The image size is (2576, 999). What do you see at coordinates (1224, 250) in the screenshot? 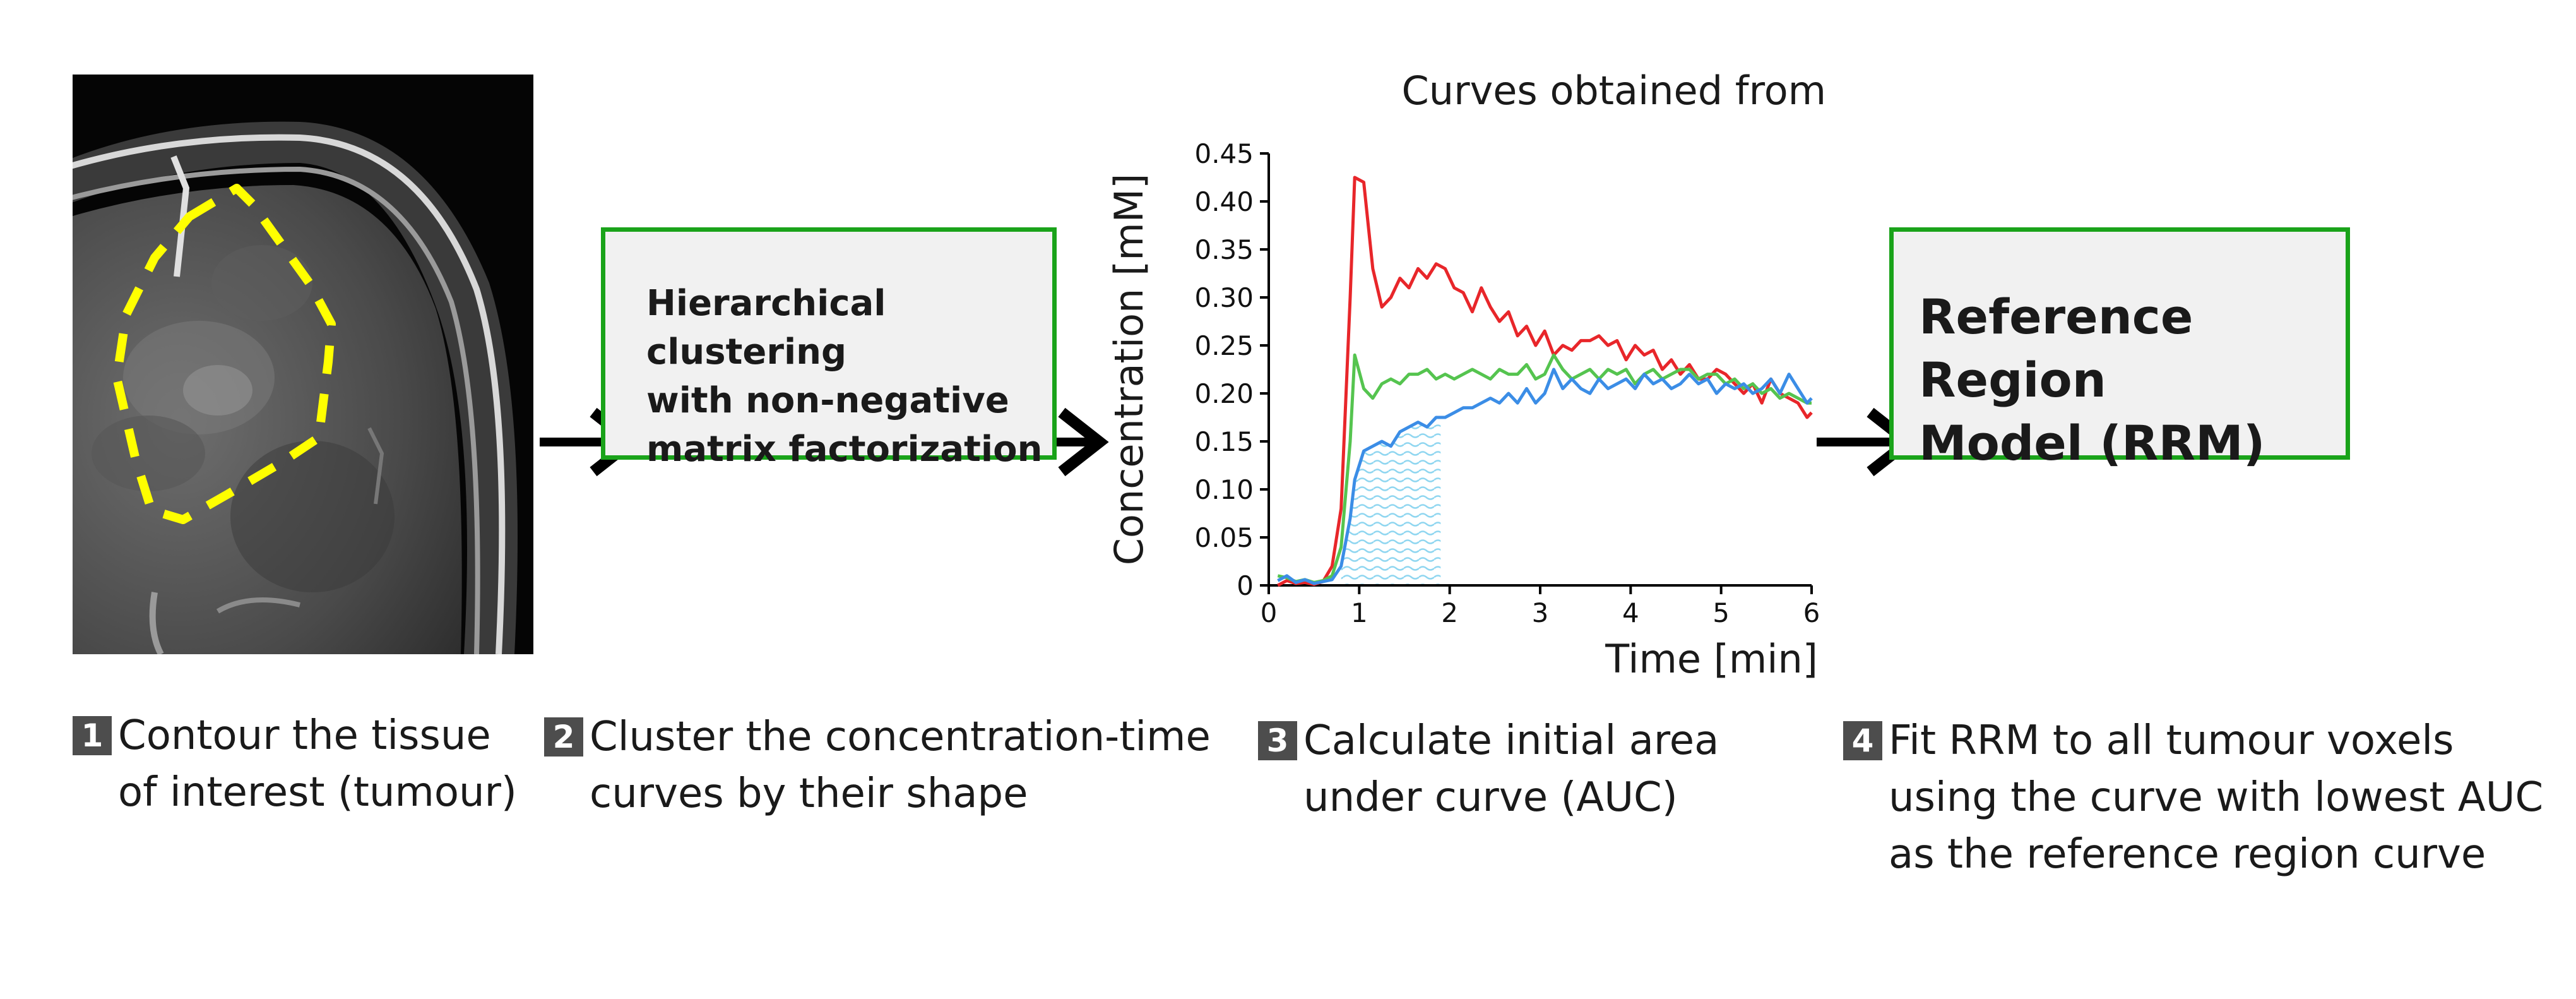
I see `y-tick-label: 0.35` at bounding box center [1224, 250].